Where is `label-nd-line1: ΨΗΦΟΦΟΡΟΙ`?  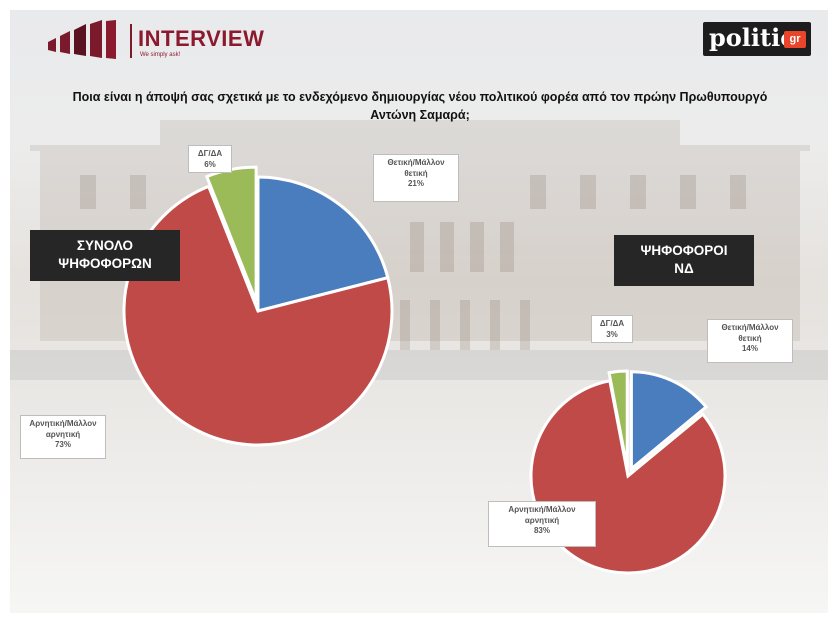 label-nd-line1: ΨΗΦΟΦΟΡΟΙ is located at coordinates (684, 250).